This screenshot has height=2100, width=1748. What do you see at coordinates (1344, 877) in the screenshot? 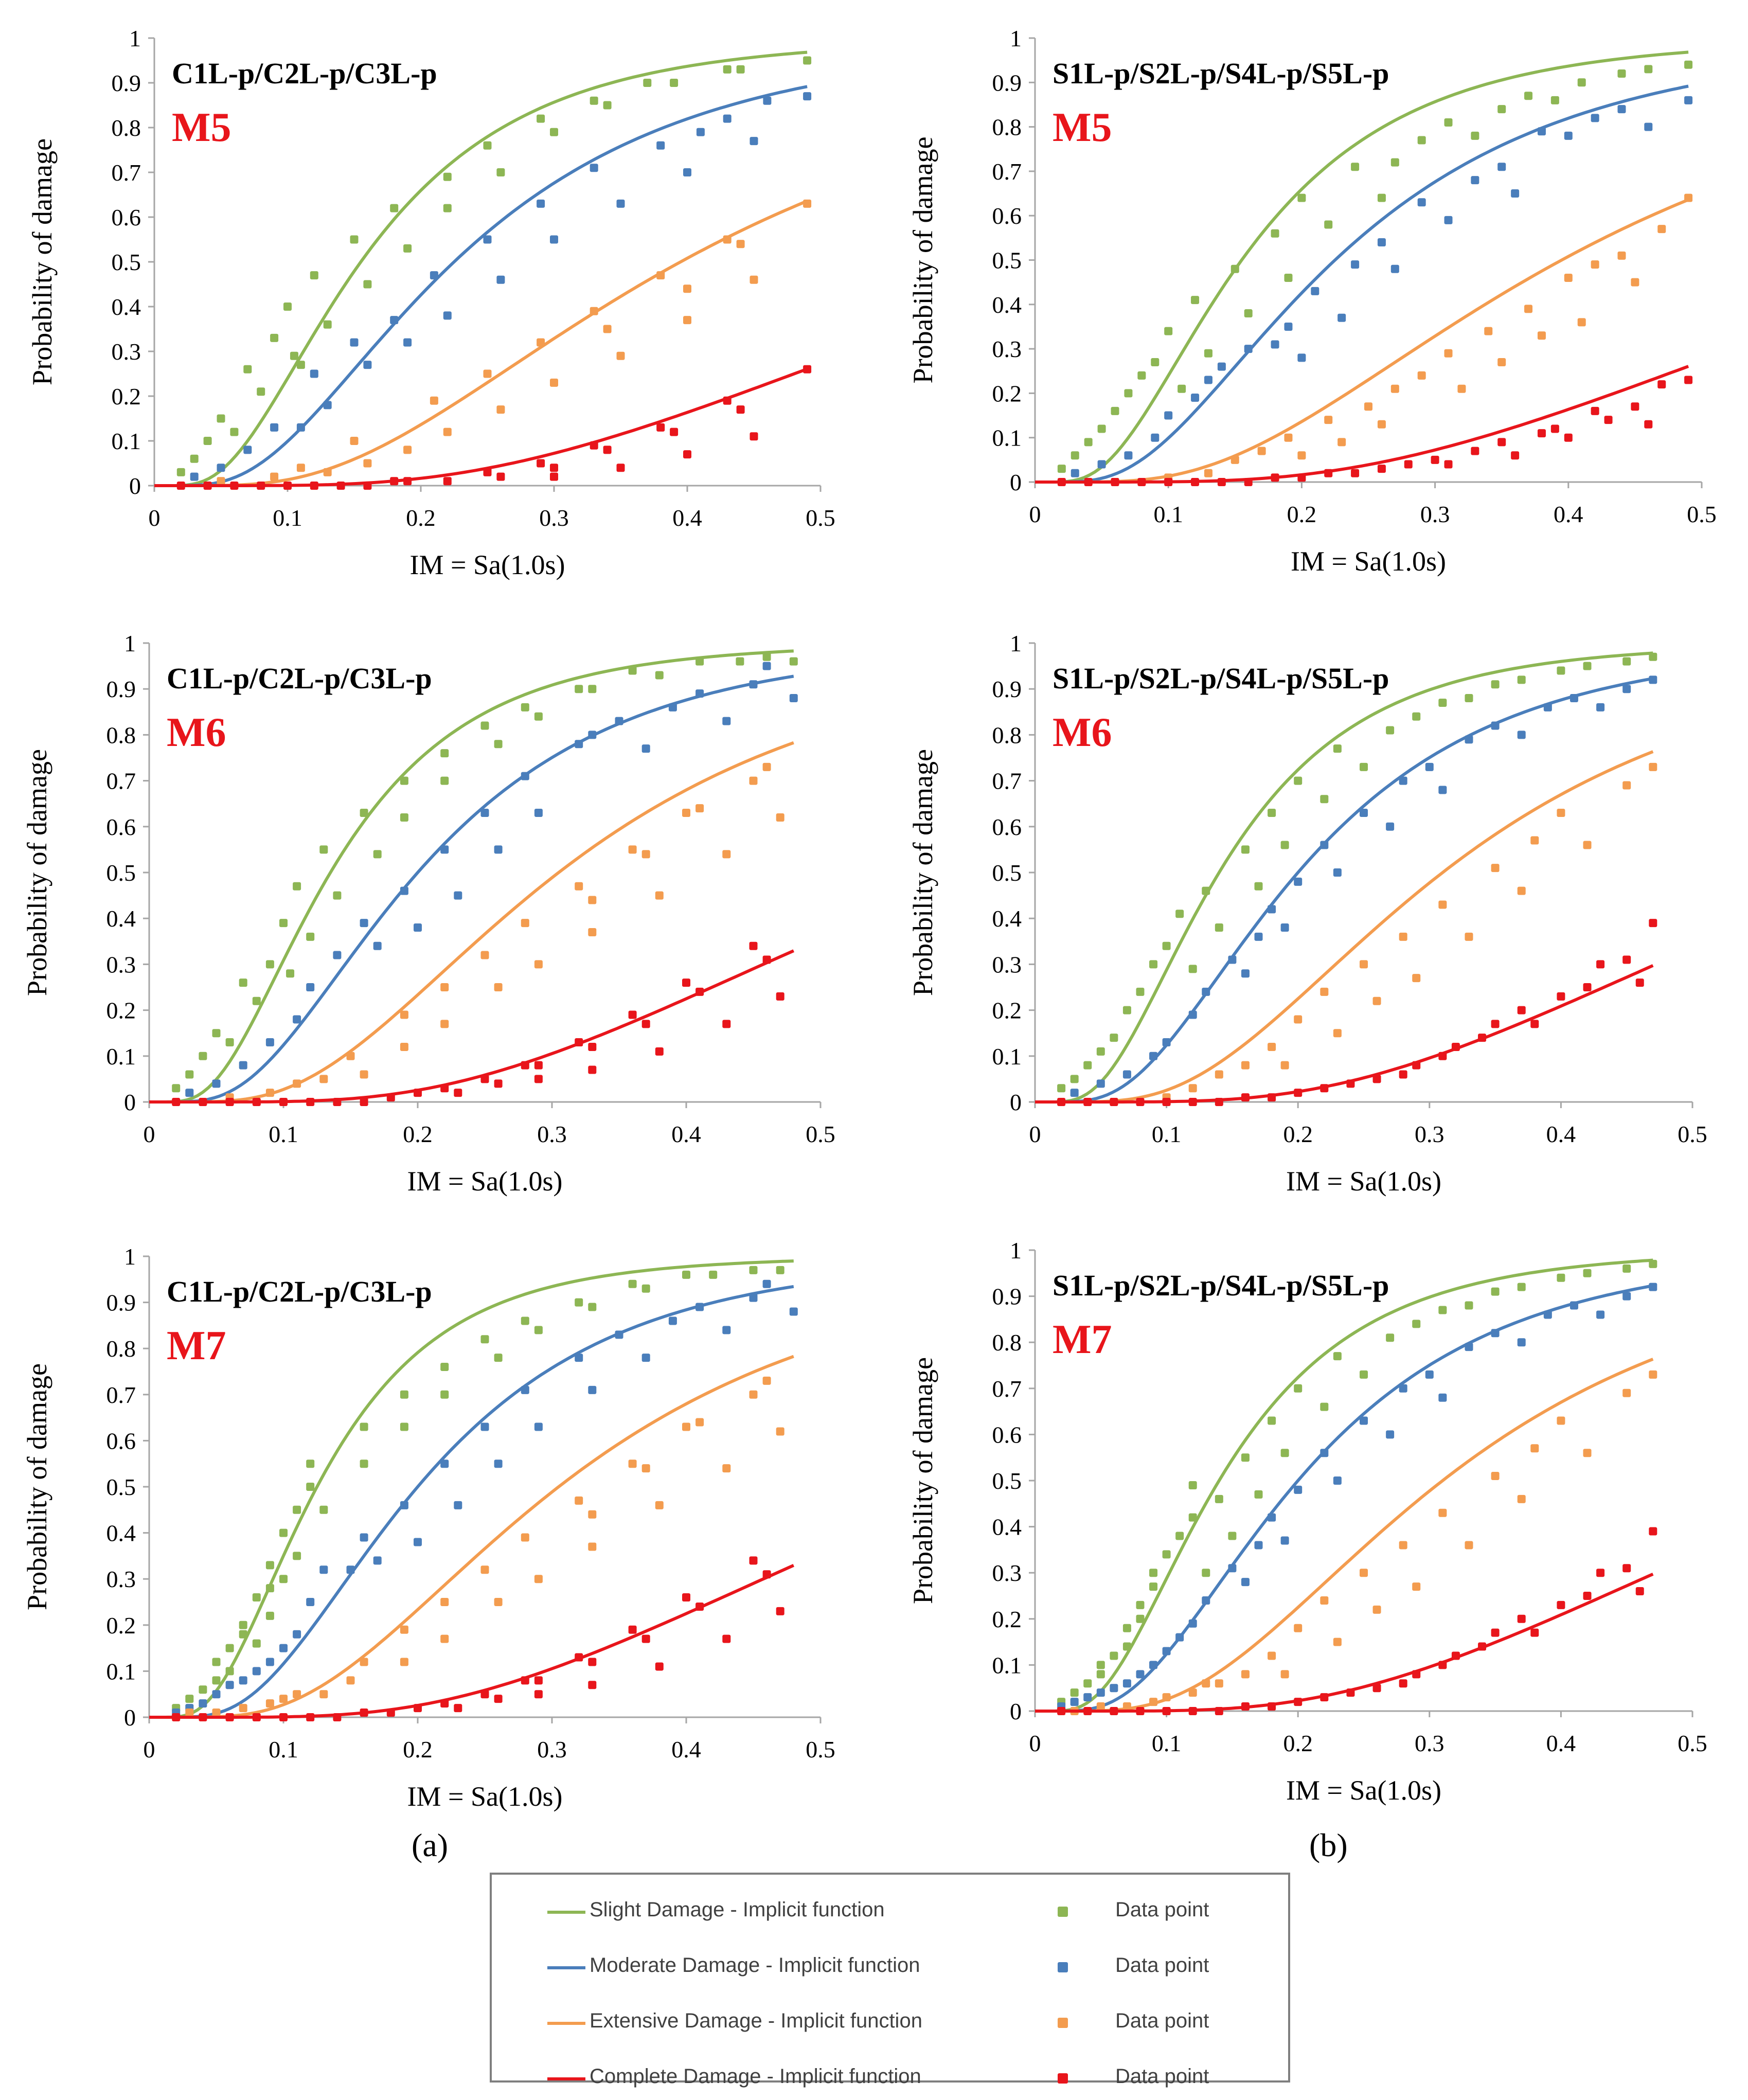
I see `curve-slight` at bounding box center [1344, 877].